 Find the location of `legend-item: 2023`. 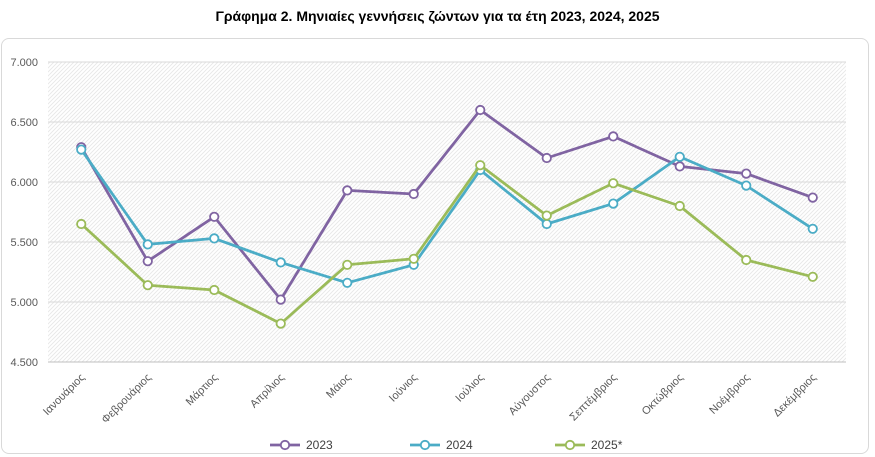

legend-item: 2023 is located at coordinates (301, 445).